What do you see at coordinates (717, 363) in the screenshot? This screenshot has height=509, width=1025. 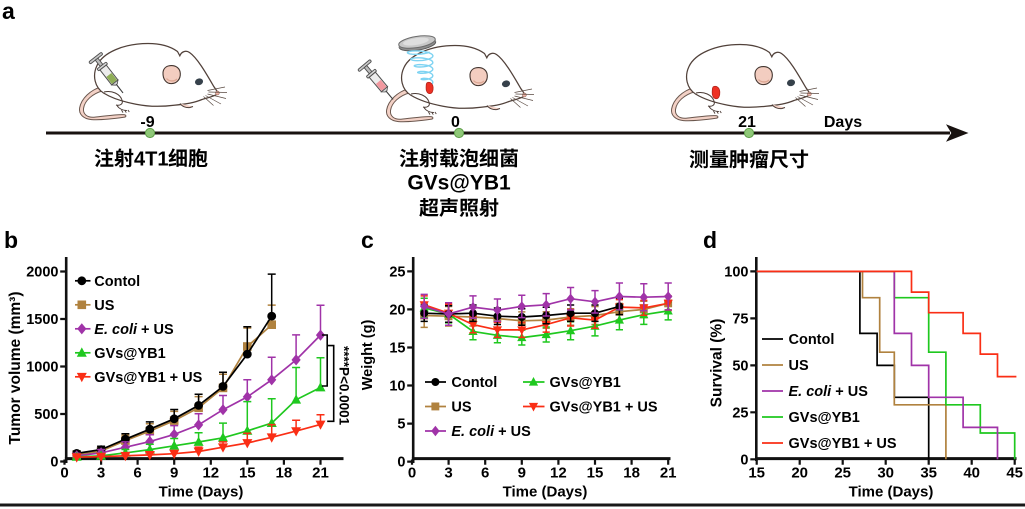 I see `svg-text: Survival (%)` at bounding box center [717, 363].